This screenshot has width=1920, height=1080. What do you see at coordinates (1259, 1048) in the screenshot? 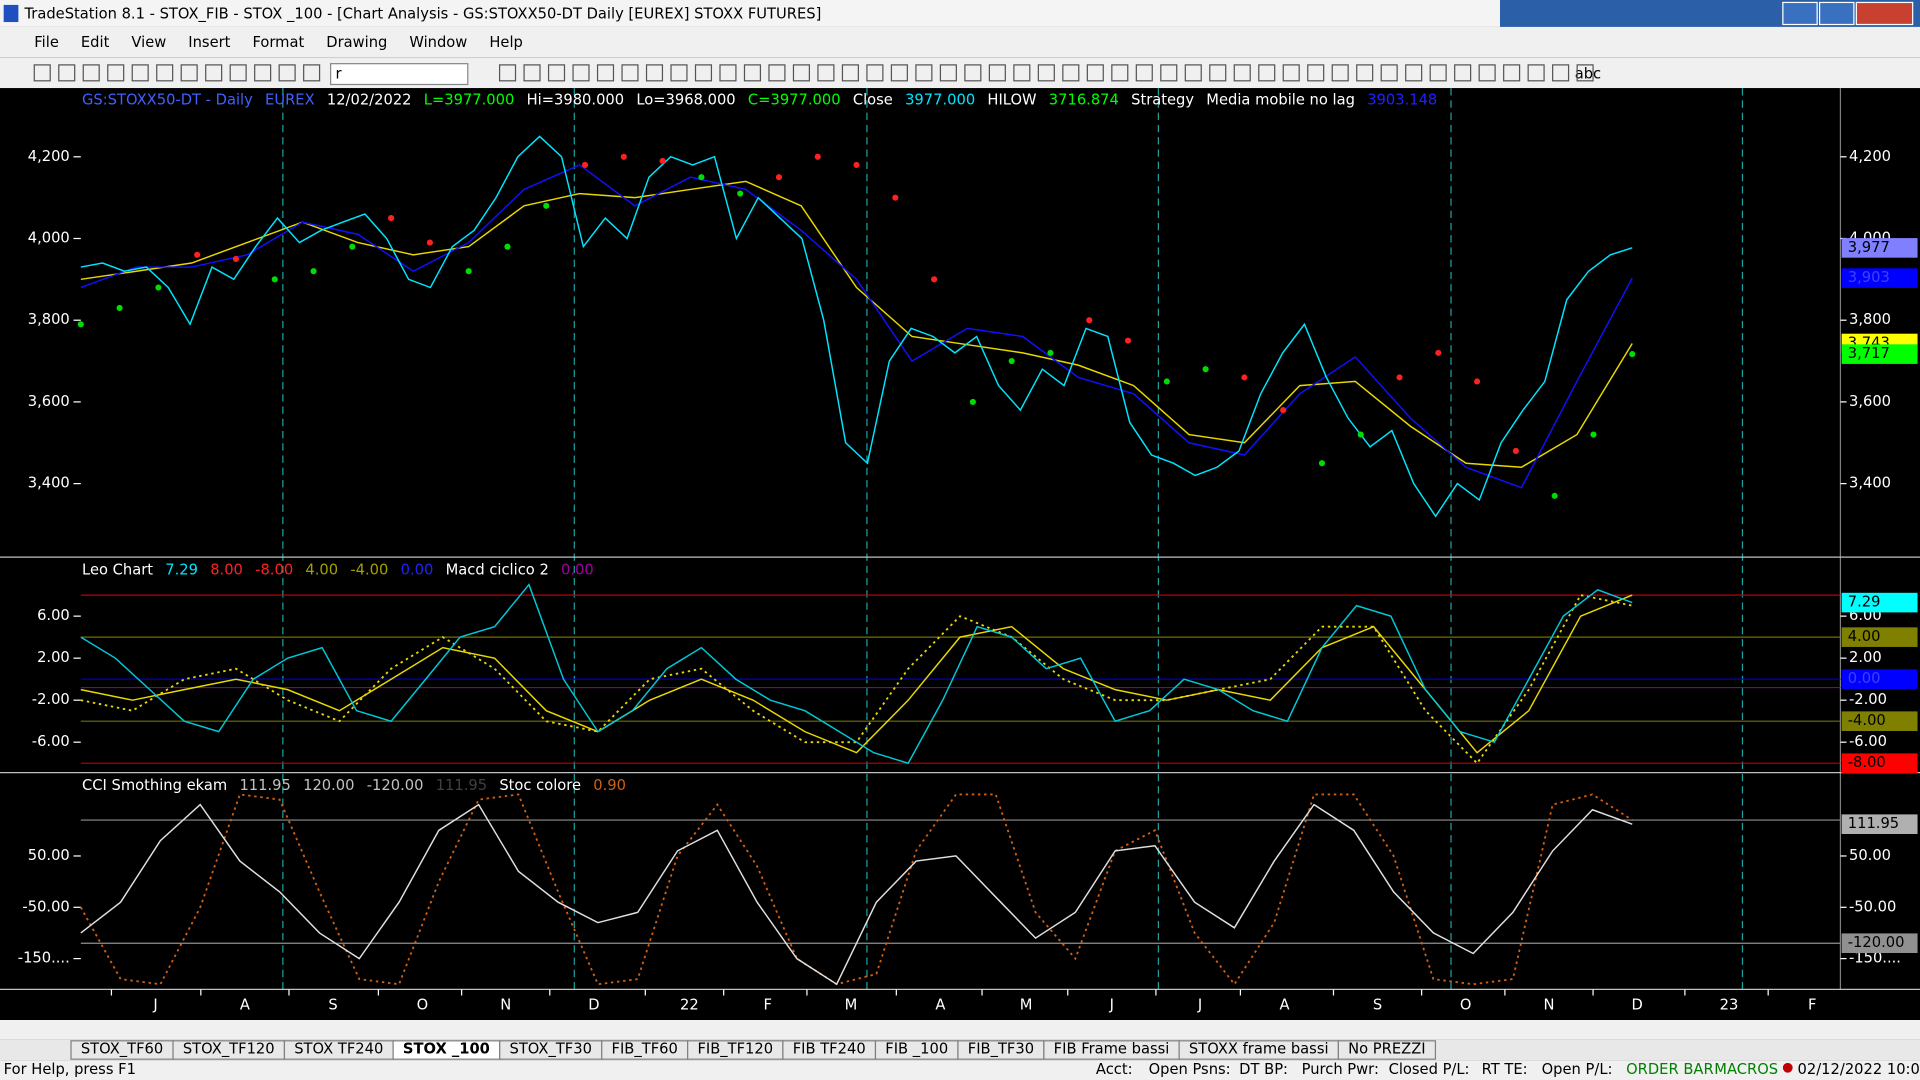
I see `sheet-tab-label: STOXX frame bassi` at bounding box center [1259, 1048].